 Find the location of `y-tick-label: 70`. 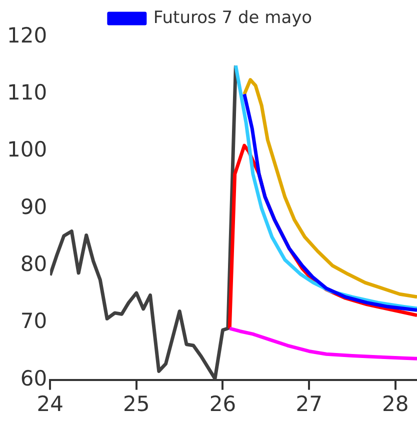

y-tick-label: 70 is located at coordinates (34, 321).